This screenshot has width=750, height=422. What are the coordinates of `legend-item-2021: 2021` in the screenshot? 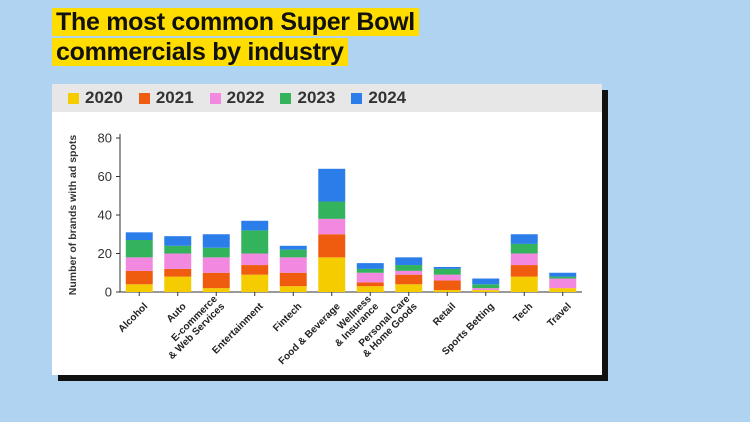 It's located at (166, 98).